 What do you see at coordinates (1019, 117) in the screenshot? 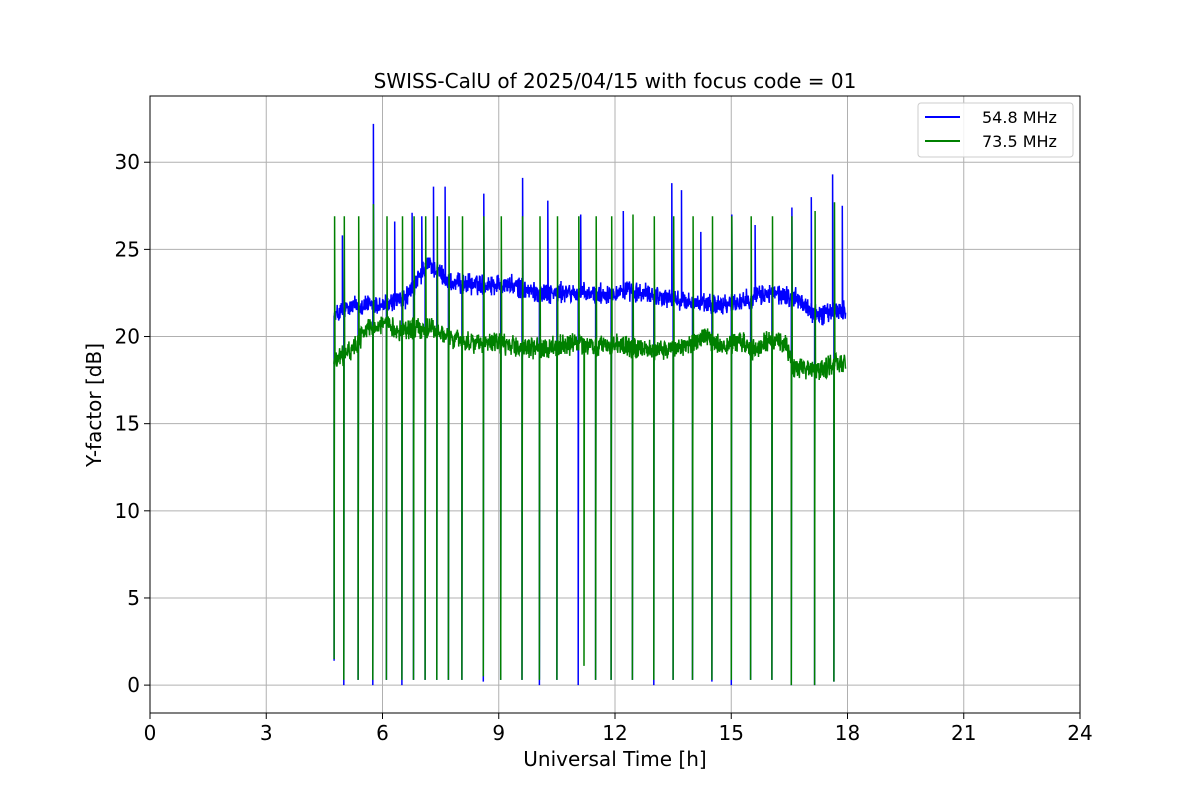
I see `legend-label-0: 54.8 MHz` at bounding box center [1019, 117].